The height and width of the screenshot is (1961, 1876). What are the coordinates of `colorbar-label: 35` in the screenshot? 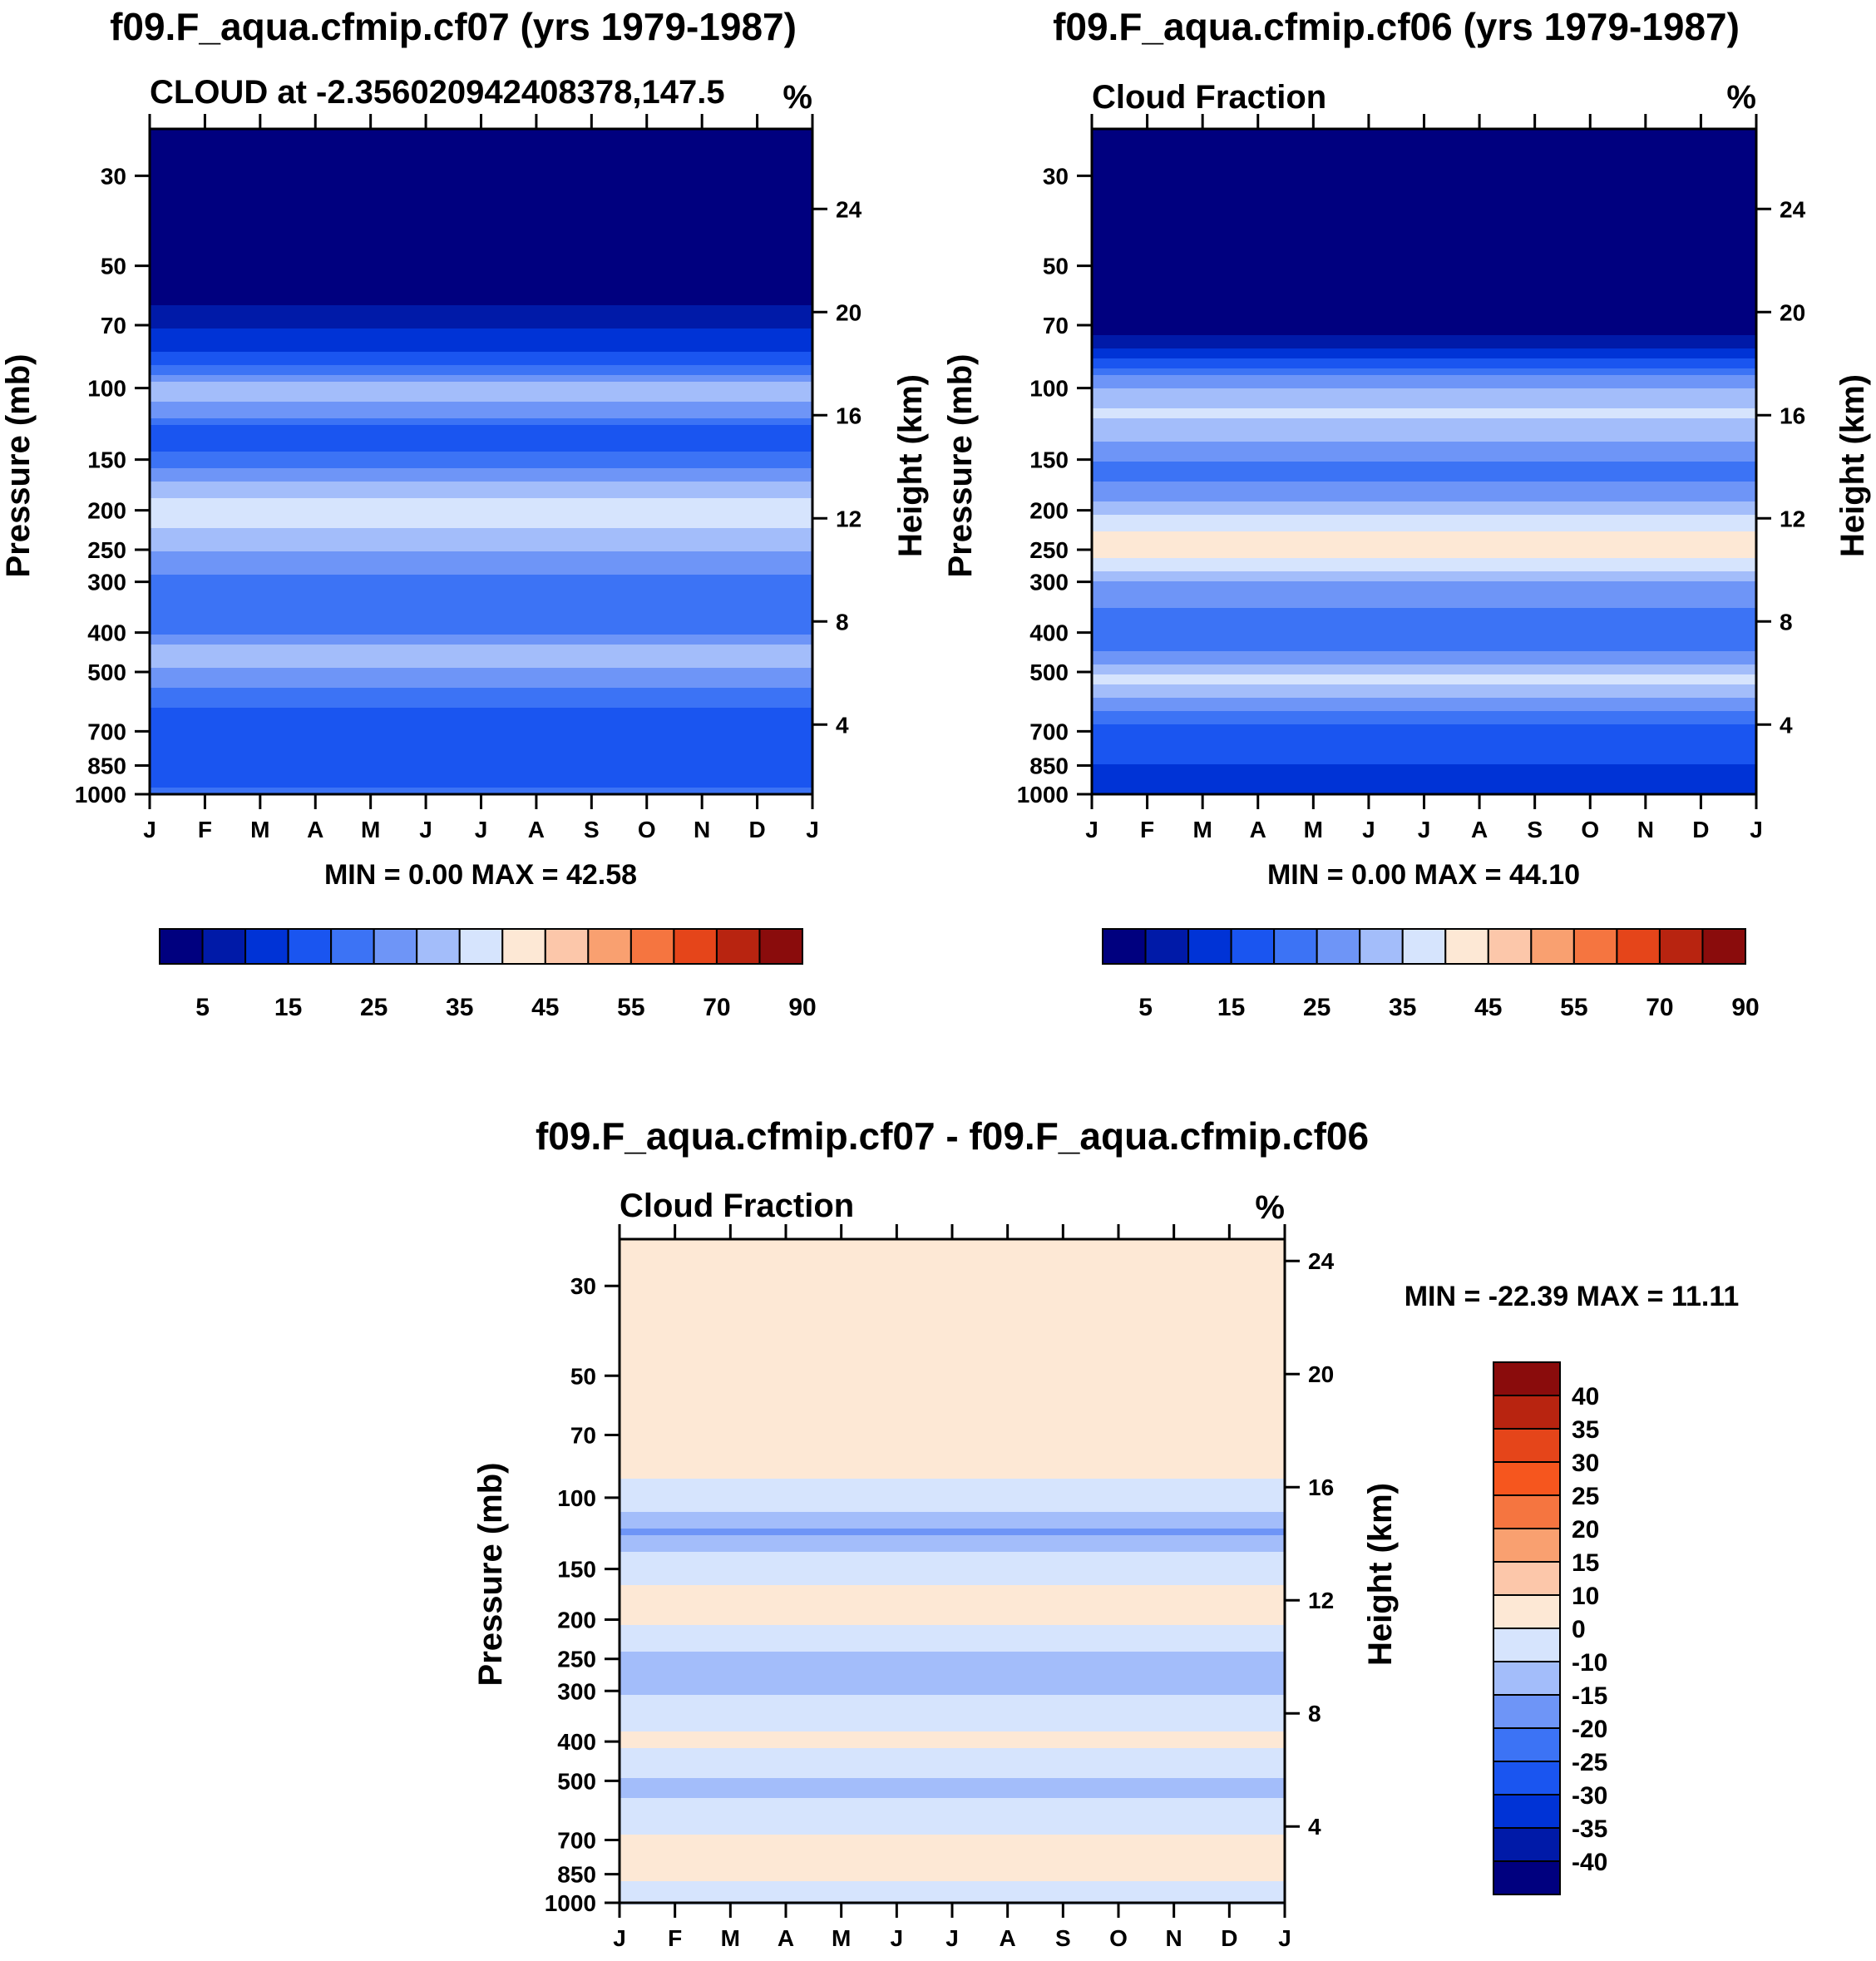 It's located at (1402, 1007).